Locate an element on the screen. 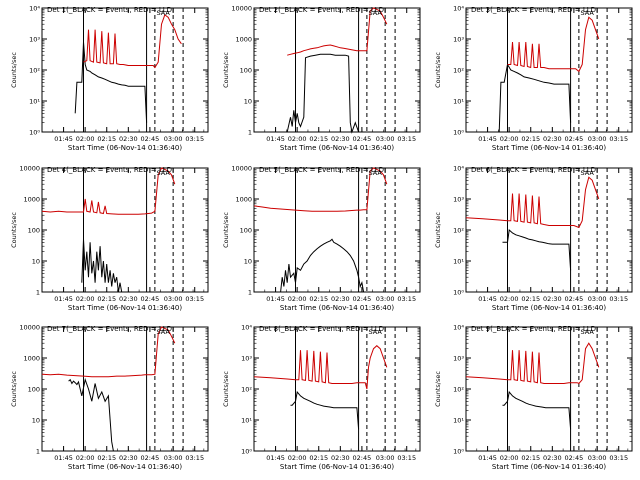 This screenshot has width=640, height=480. y-tick-label: 10⁴ is located at coordinates (246, 328).